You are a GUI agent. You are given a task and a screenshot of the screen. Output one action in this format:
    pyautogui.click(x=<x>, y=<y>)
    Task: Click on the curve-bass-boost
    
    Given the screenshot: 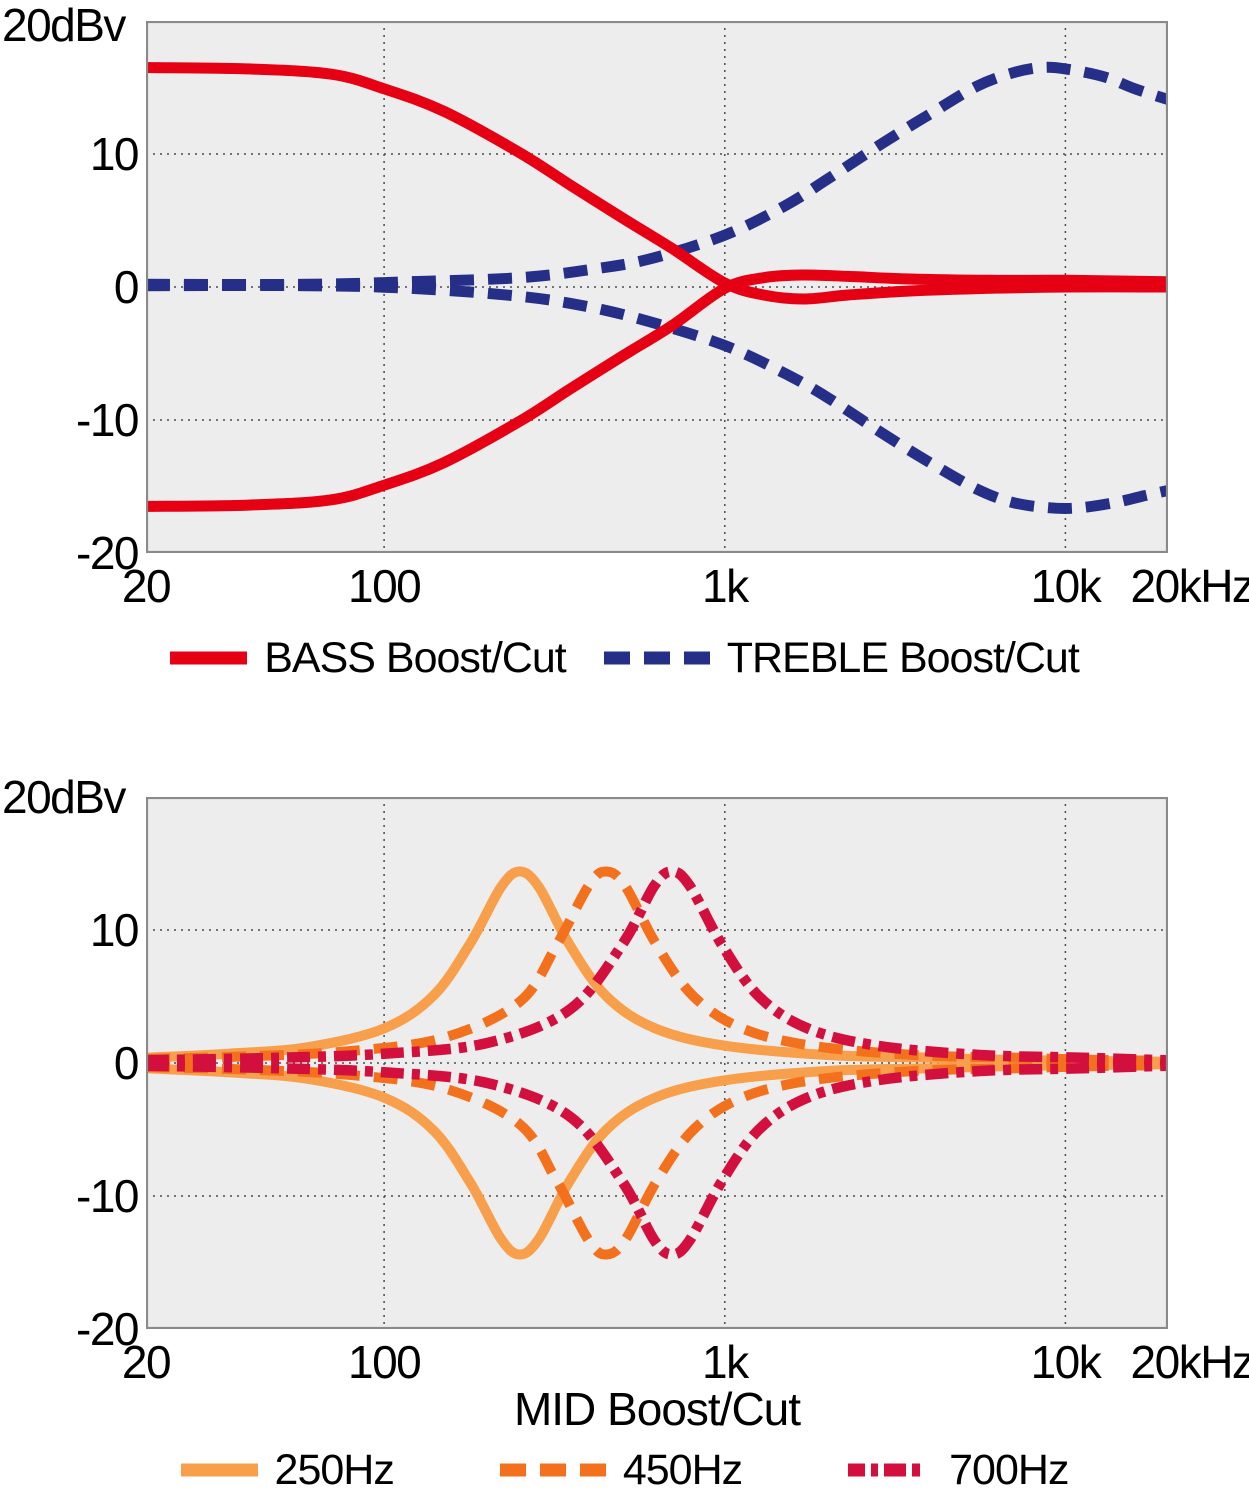 What is the action you would take?
    pyautogui.click(x=657, y=183)
    